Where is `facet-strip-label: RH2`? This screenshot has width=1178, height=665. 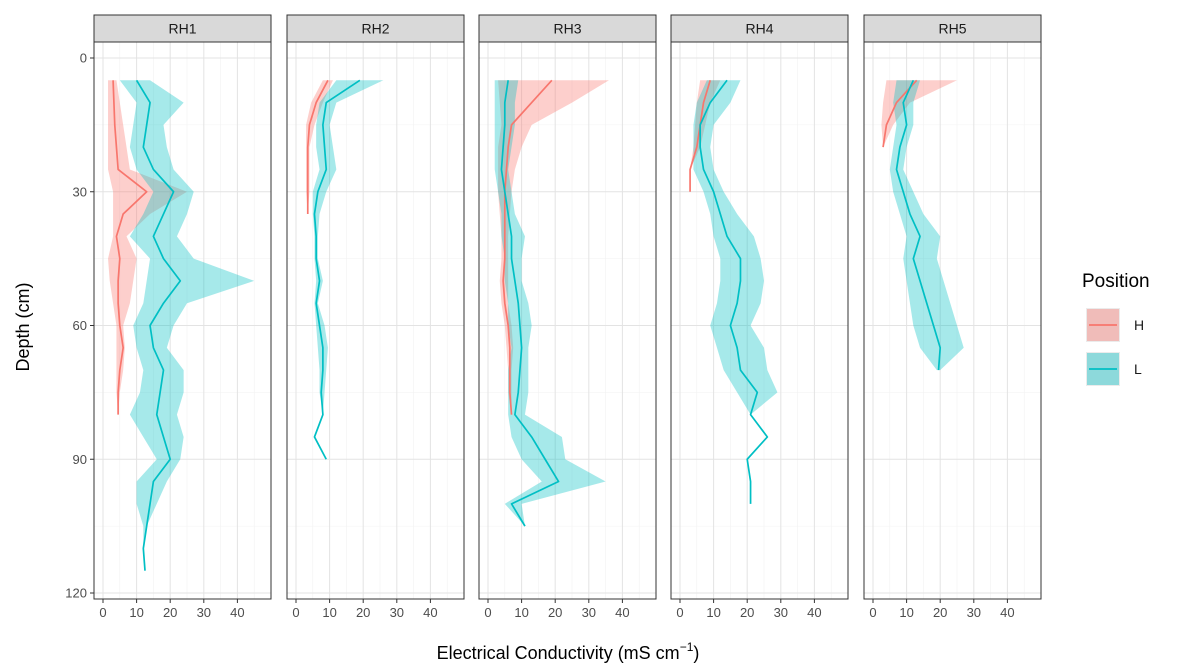
facet-strip-label: RH2 is located at coordinates (375, 29).